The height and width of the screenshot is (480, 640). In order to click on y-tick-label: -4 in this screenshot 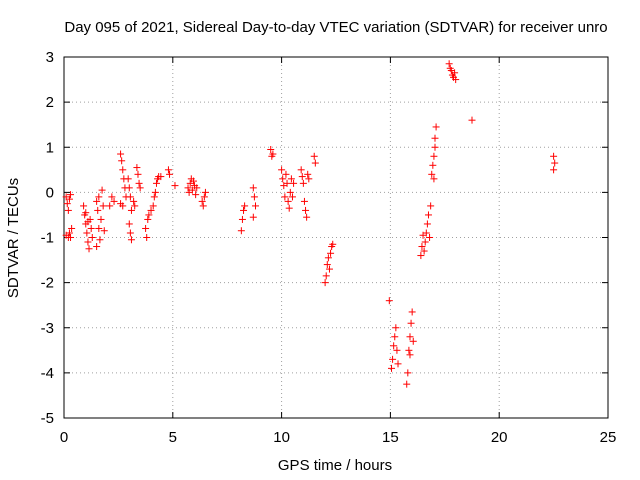, I will do `click(47, 373)`.